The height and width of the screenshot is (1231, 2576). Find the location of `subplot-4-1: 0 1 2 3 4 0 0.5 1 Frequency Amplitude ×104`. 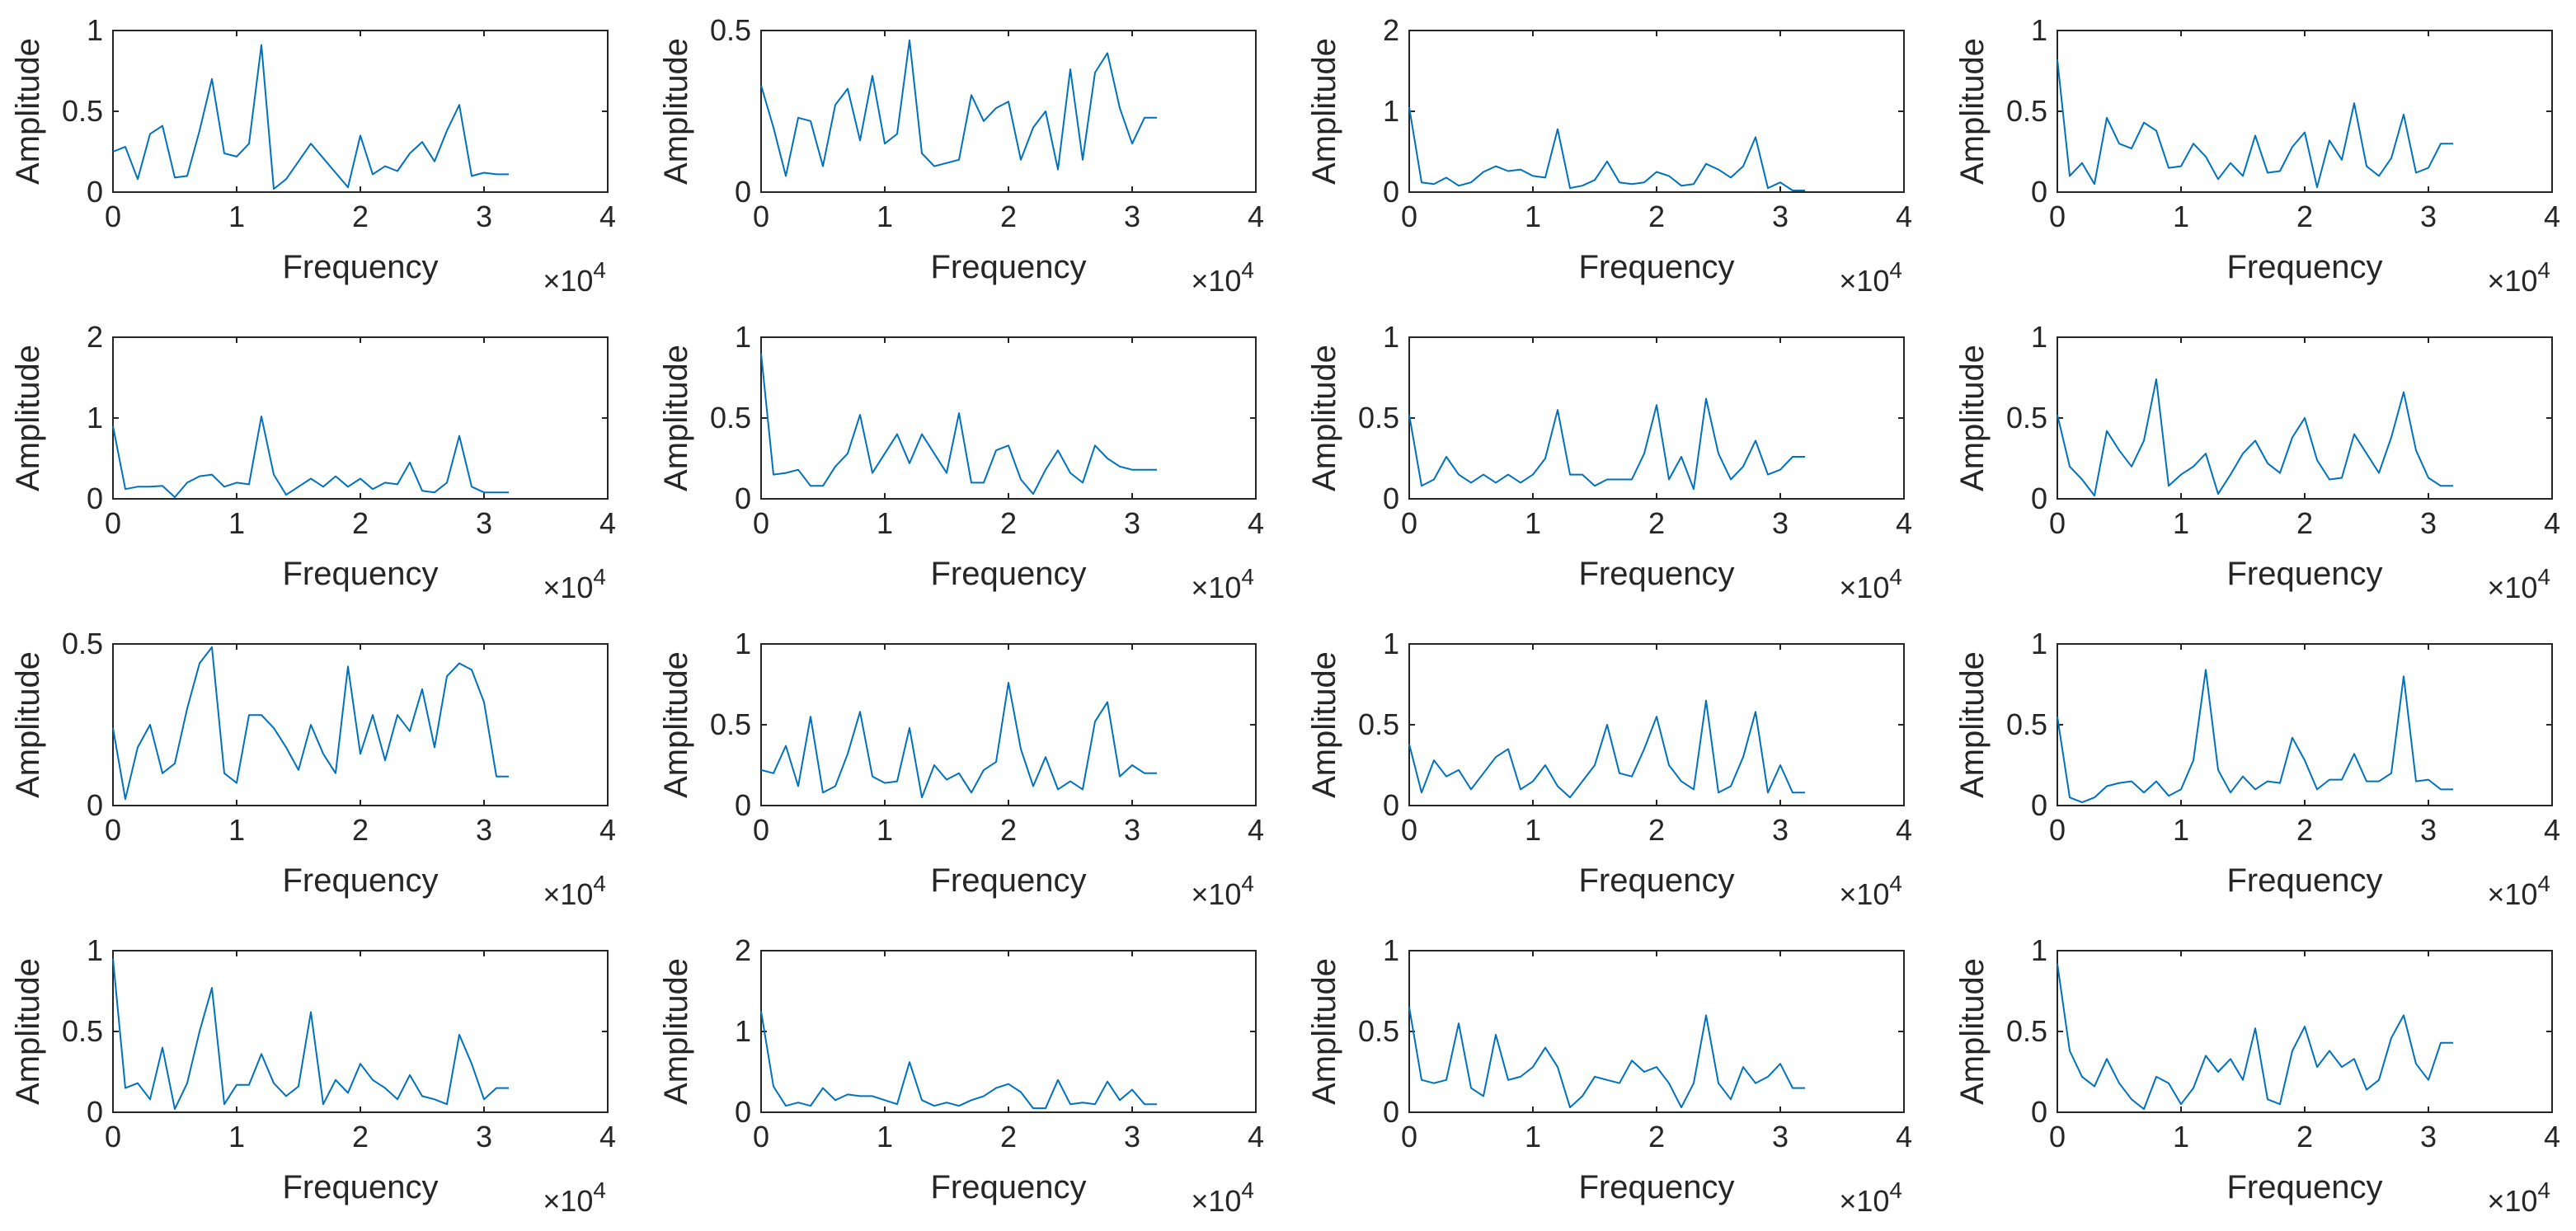

subplot-4-1: 0 1 2 3 4 0 0.5 1 Frequency Amplitude ×104 is located at coordinates (313, 1075).